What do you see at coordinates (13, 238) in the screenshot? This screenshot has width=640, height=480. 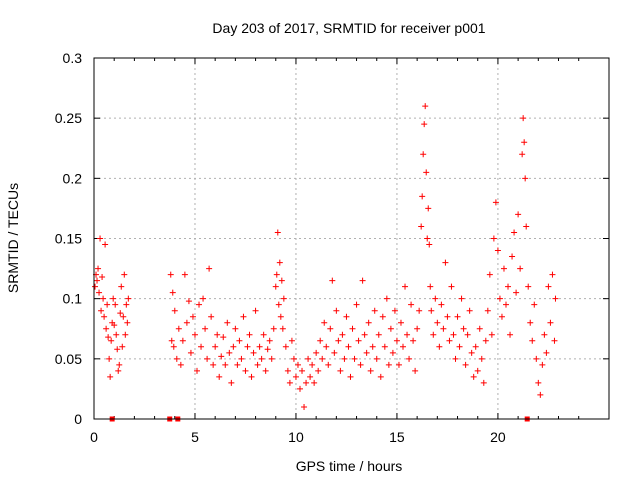 I see `y-axis-label: SRMTID / TECUs` at bounding box center [13, 238].